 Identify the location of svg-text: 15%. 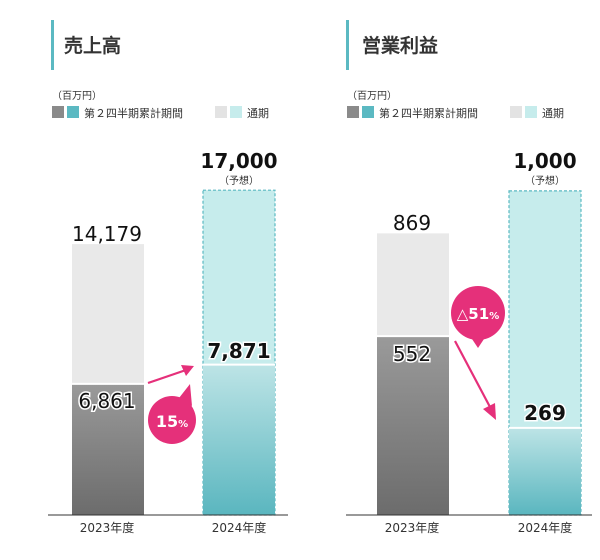
(172, 421).